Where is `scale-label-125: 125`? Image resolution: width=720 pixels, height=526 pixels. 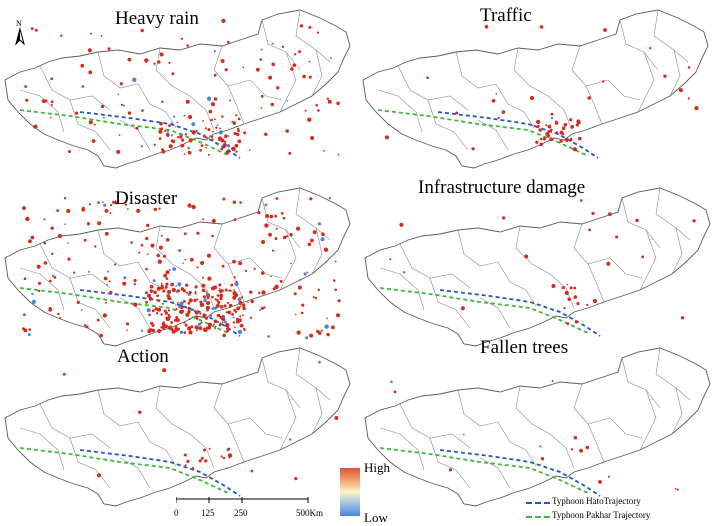 scale-label-125: 125 is located at coordinates (208, 513).